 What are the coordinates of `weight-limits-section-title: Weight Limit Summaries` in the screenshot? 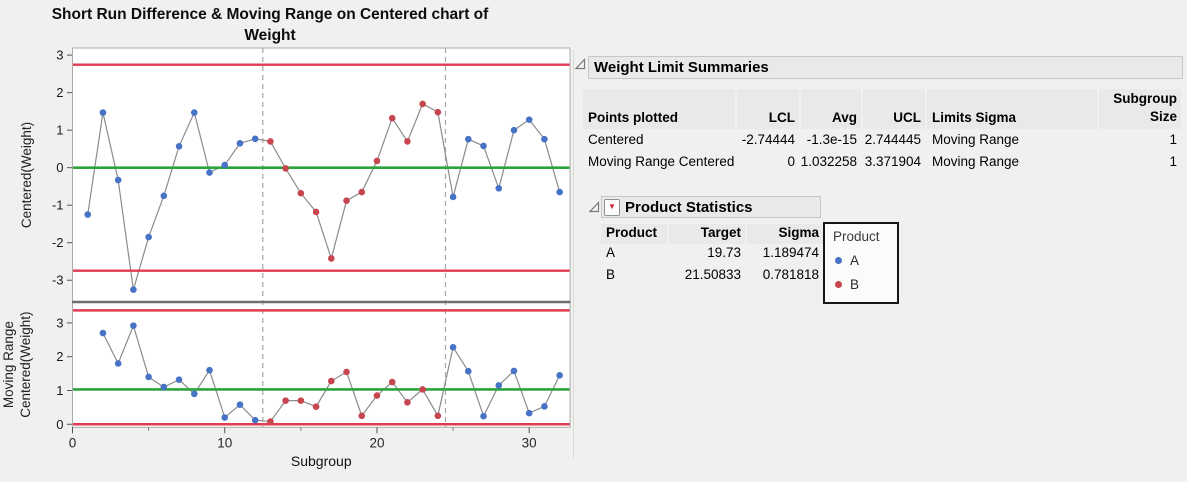 It's located at (681, 67).